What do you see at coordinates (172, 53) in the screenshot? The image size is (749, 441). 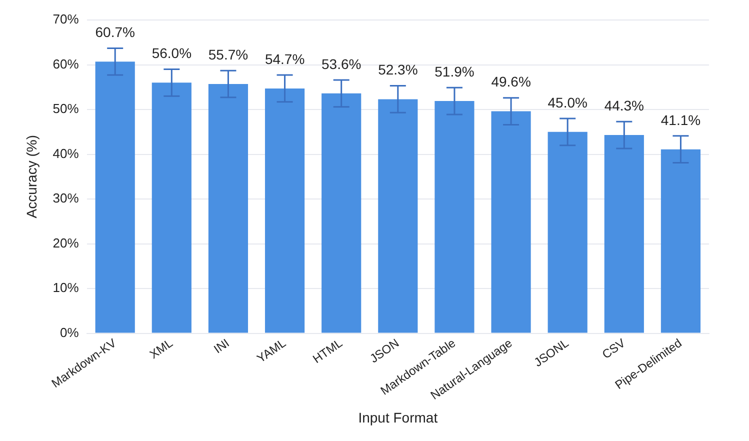 I see `text: 56.0%` at bounding box center [172, 53].